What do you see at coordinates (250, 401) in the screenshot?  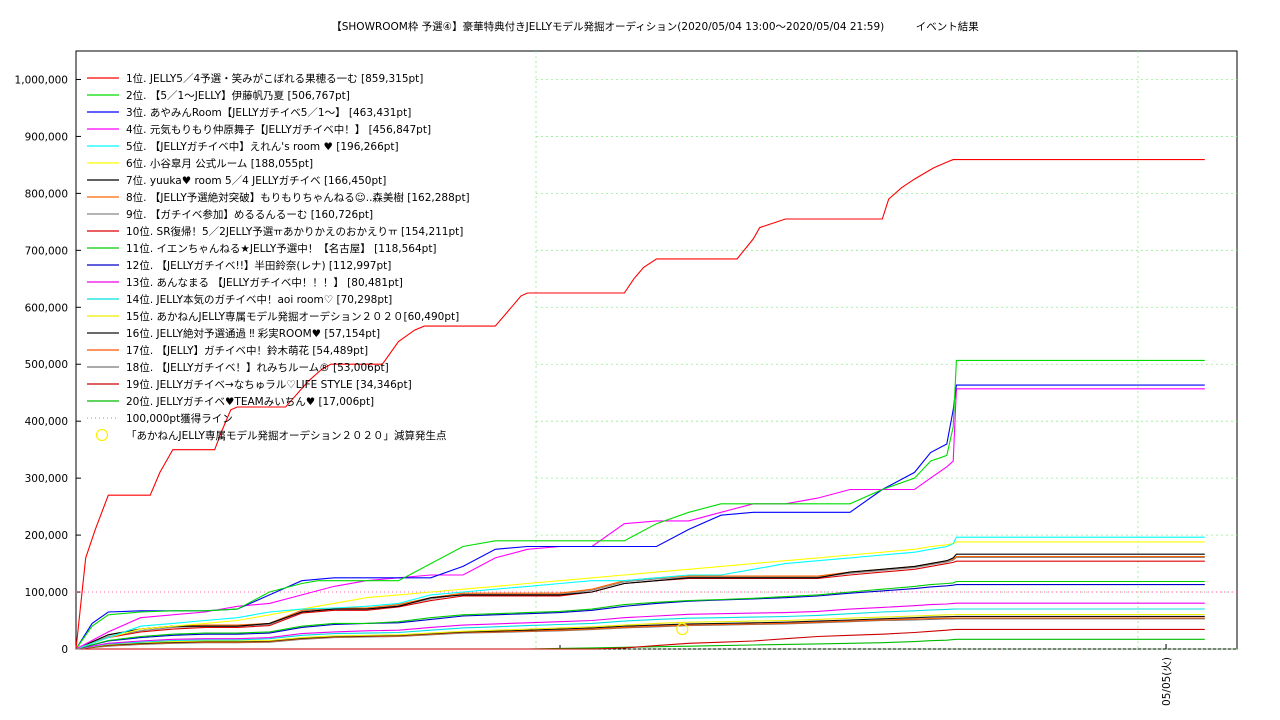 I see `legend-entry: 20位. JELLYガチイベ♥TEAMみいちん♥ [17,006pt]` at bounding box center [250, 401].